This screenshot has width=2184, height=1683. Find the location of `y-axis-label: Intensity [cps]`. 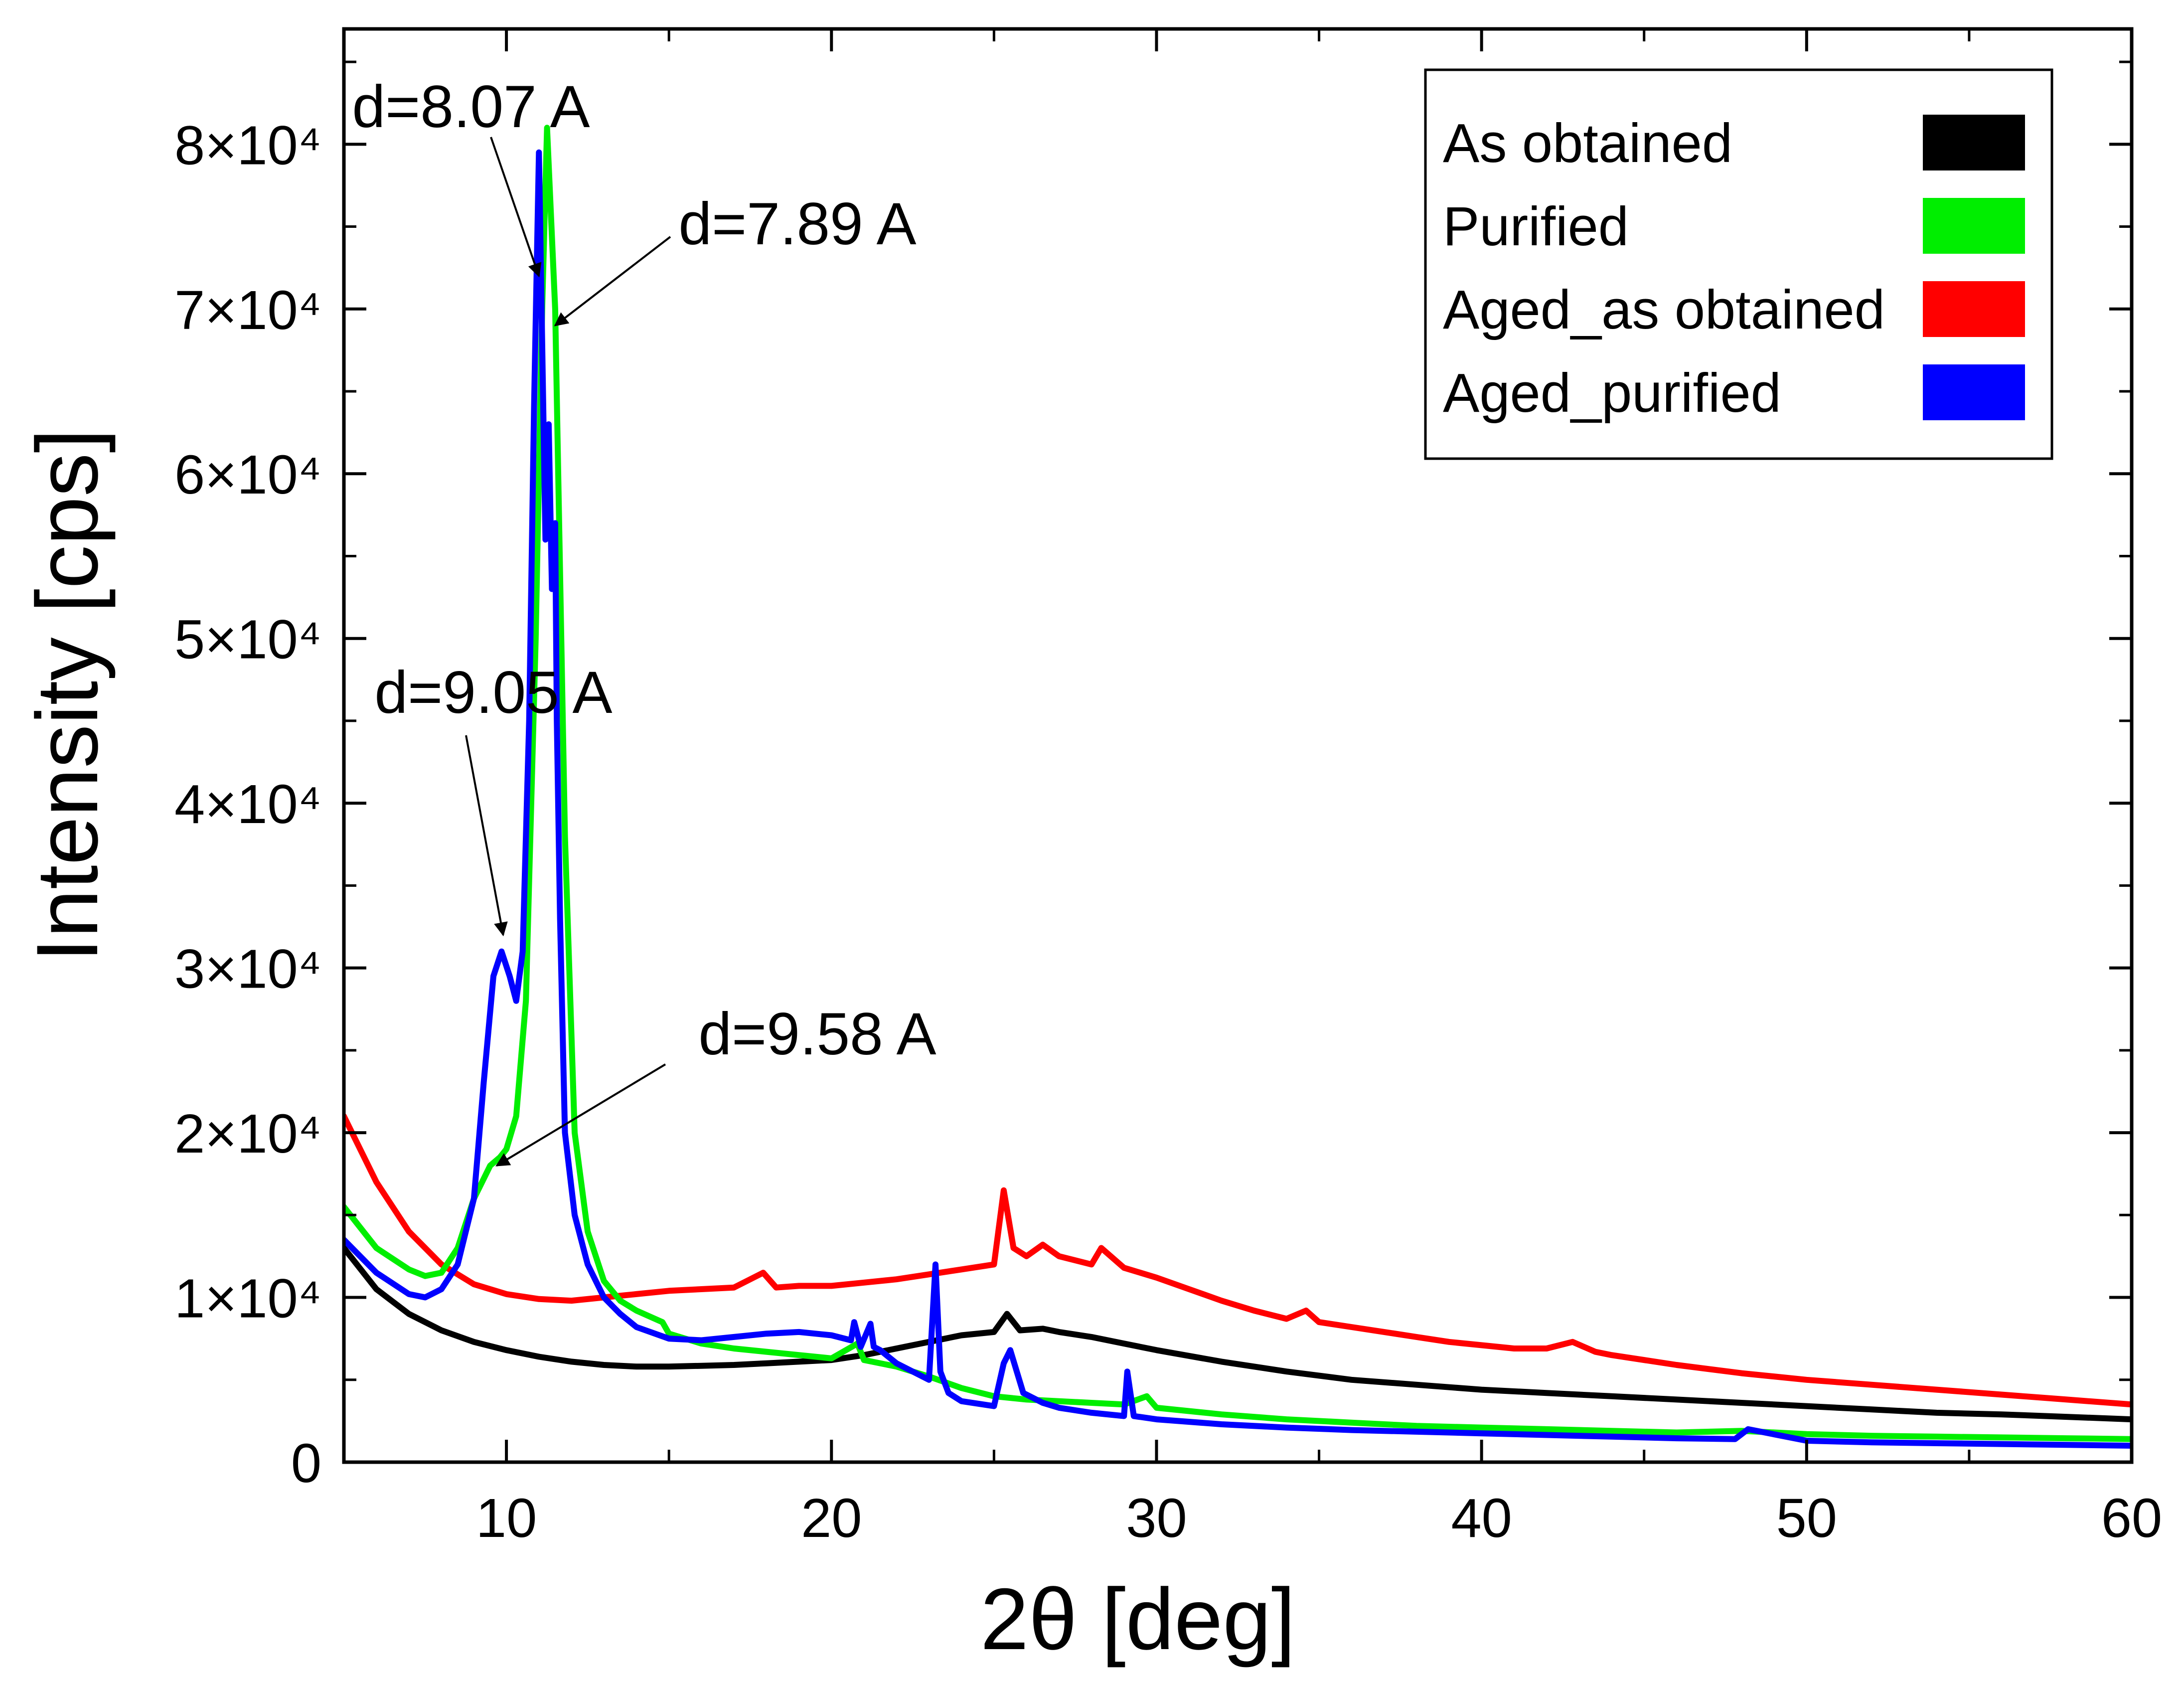

y-axis-label: Intensity [cps] is located at coordinates (67, 696).